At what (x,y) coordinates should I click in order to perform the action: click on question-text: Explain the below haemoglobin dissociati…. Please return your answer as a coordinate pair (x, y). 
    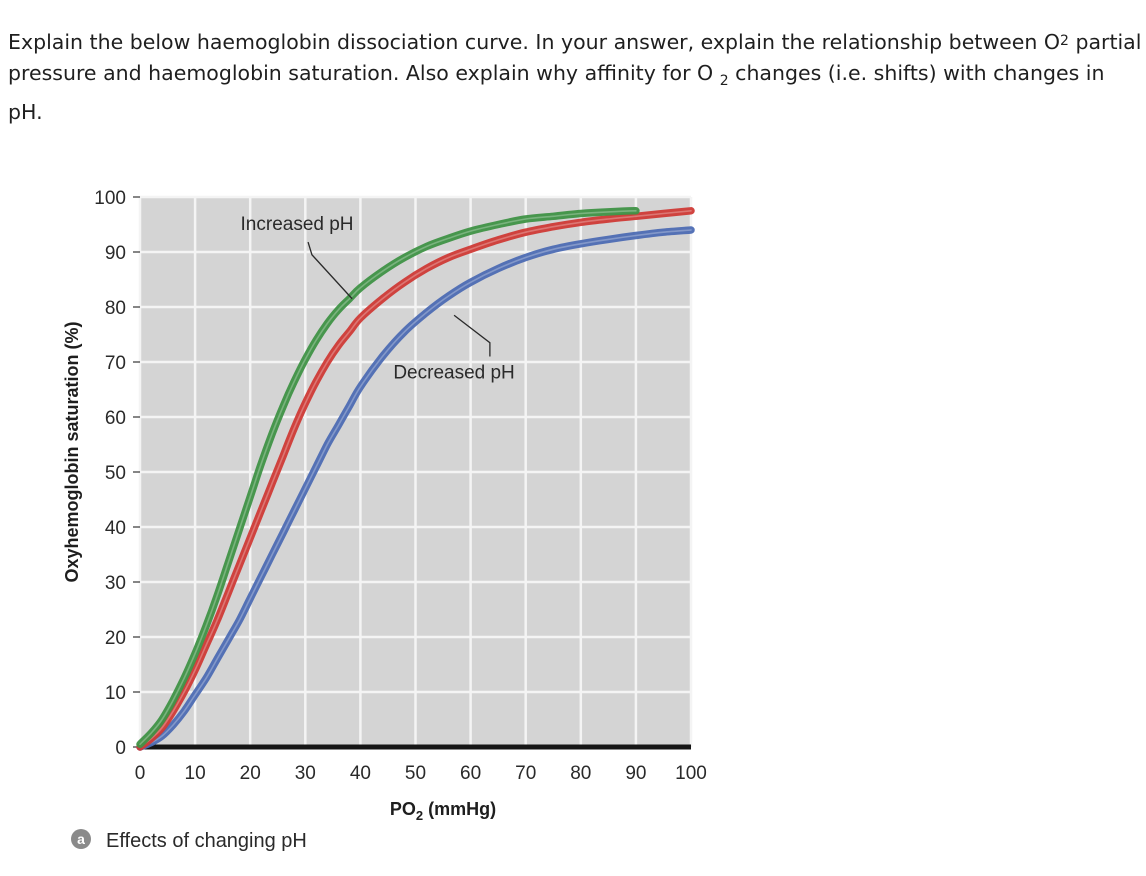
    Looking at the image, I should click on (575, 77).